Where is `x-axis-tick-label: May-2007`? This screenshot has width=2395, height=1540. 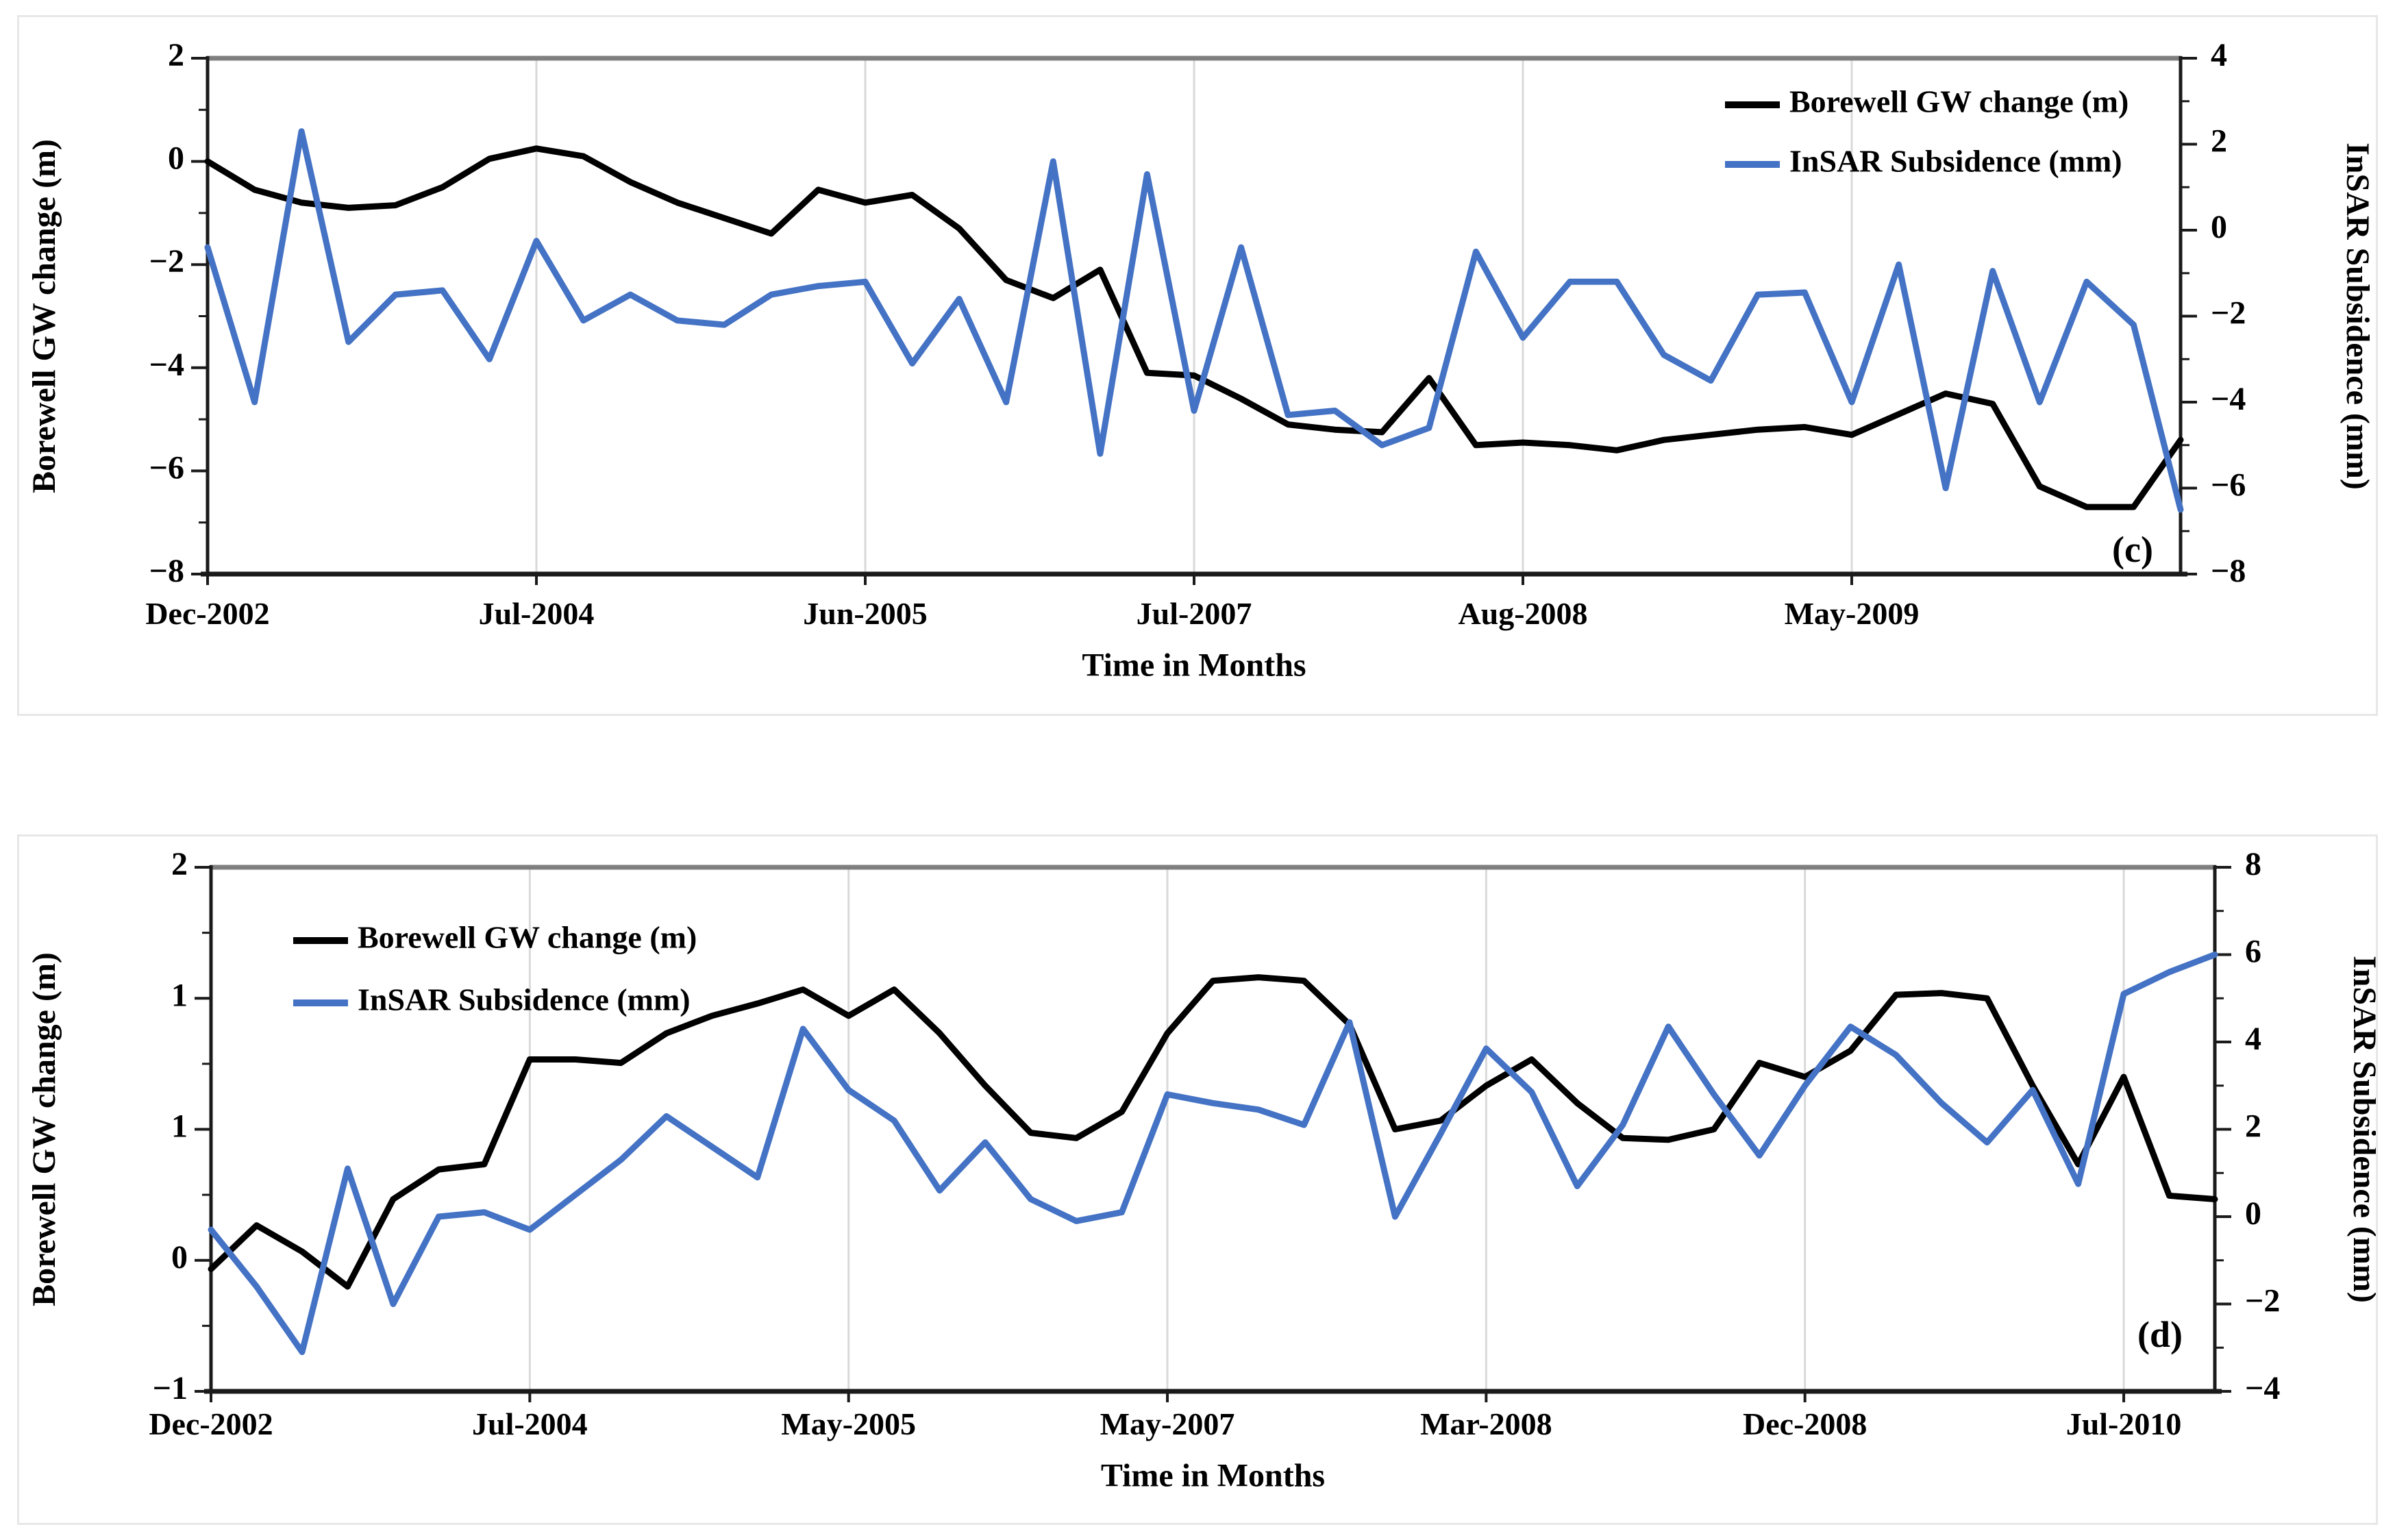
x-axis-tick-label: May-2007 is located at coordinates (1167, 1423).